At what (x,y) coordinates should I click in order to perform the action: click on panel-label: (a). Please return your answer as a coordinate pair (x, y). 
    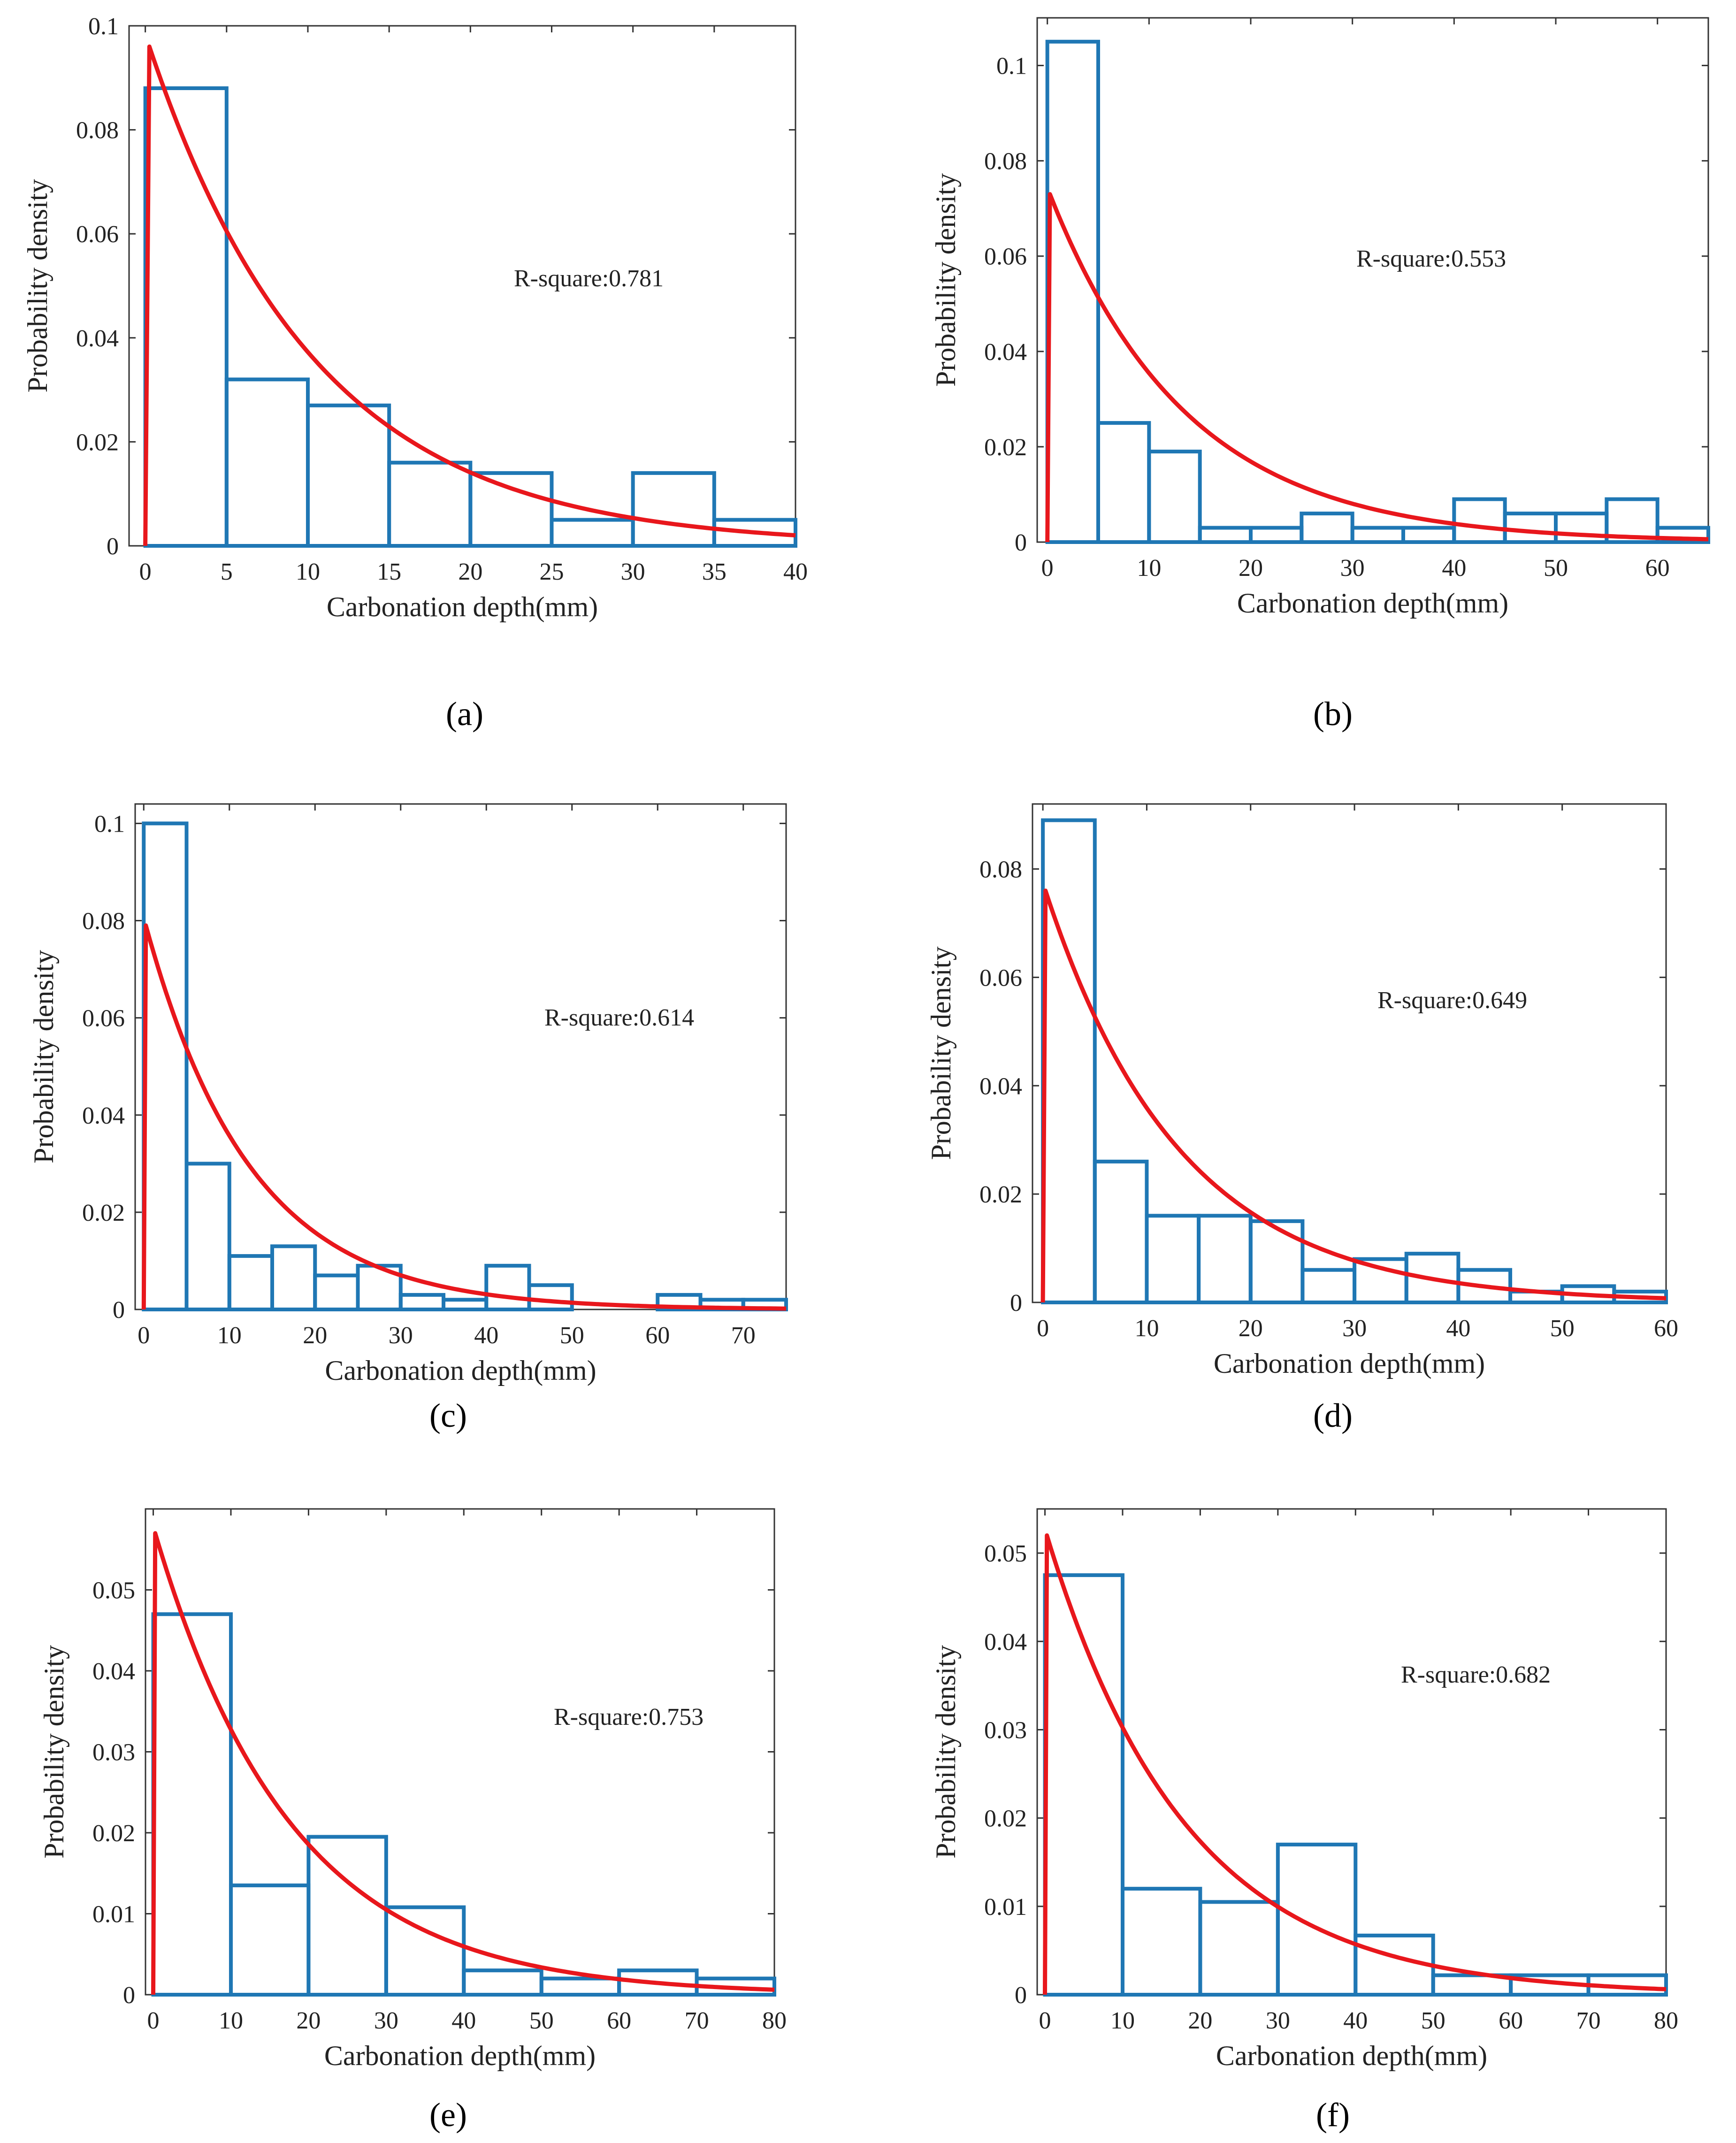
    Looking at the image, I should click on (464, 714).